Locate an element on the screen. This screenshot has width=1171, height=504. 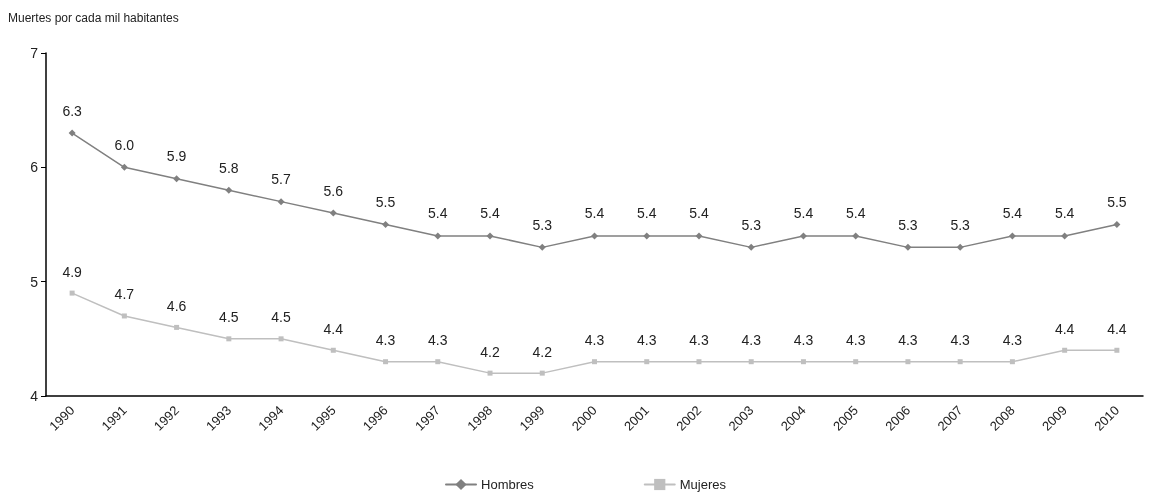
data-label: 6.3 is located at coordinates (72, 110).